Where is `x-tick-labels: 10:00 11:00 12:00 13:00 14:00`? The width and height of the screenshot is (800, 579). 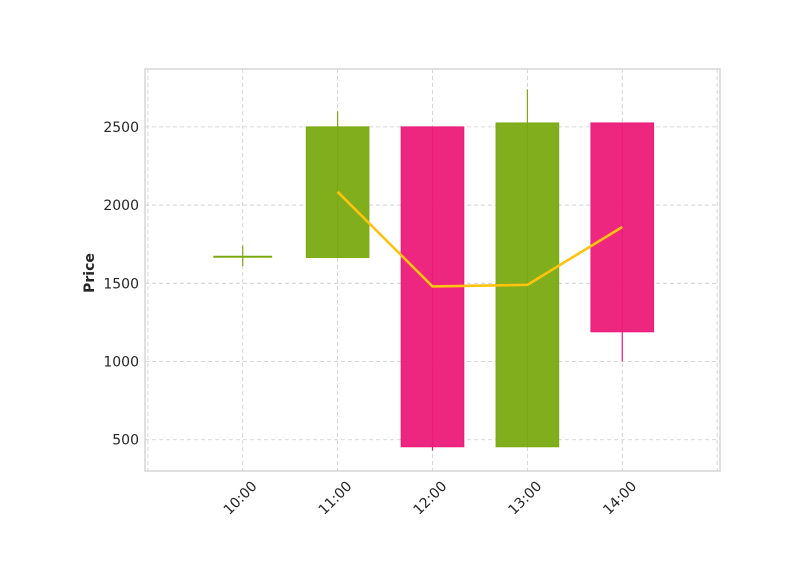
x-tick-labels: 10:00 11:00 12:00 13:00 14:00 is located at coordinates (430, 499).